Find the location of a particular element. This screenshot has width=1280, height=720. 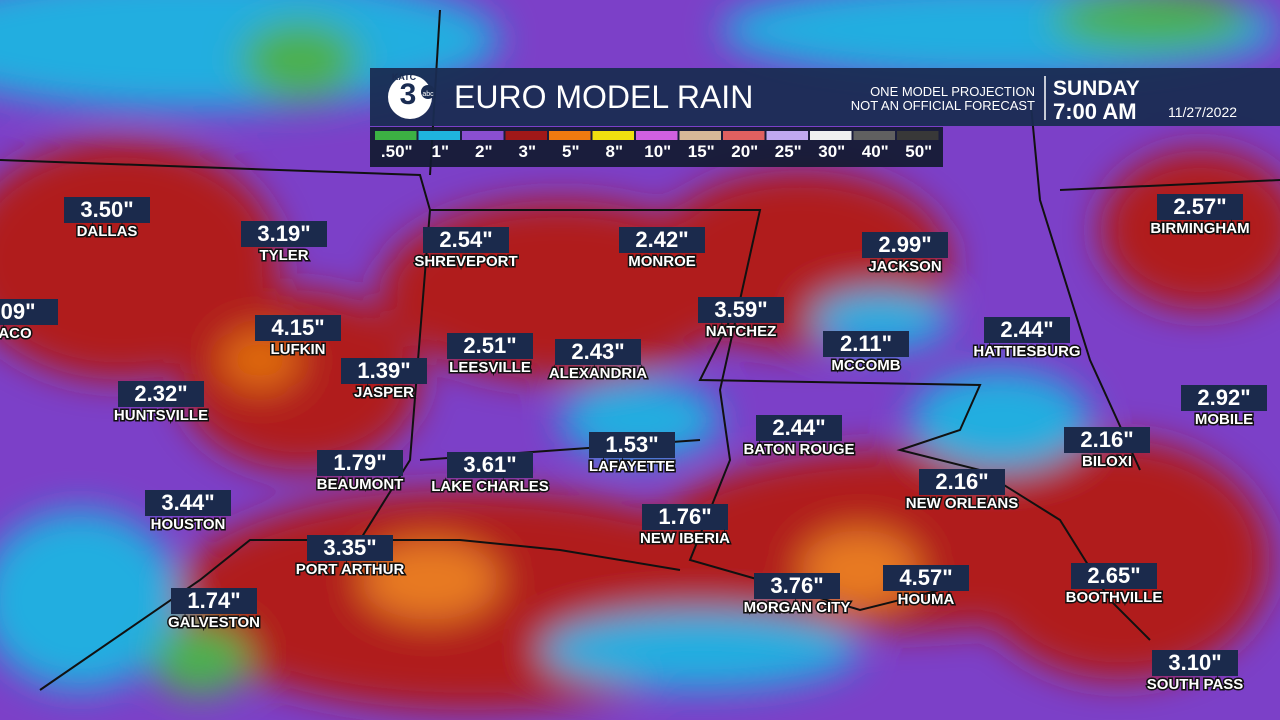

rain-total: 1.74" is located at coordinates (213, 600).